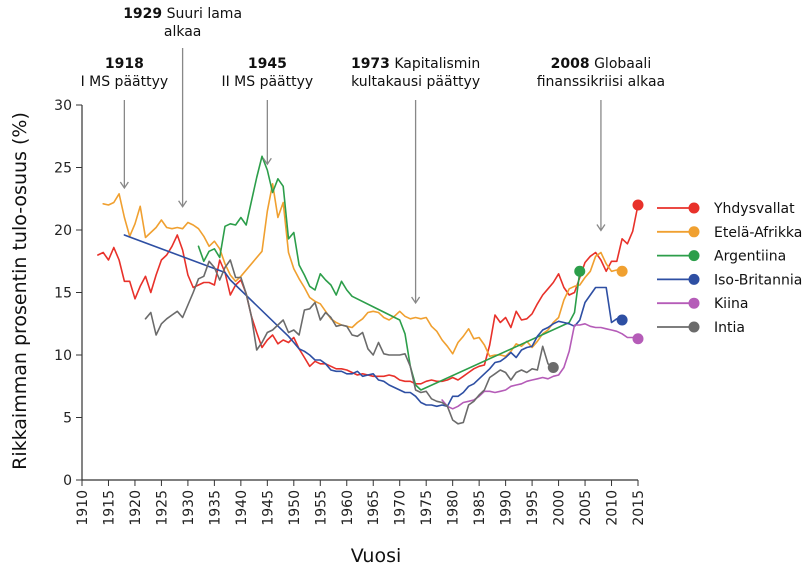 The height and width of the screenshot is (578, 810). What do you see at coordinates (125, 82) in the screenshot?
I see `annotation-line-1918: I MS päättyy` at bounding box center [125, 82].